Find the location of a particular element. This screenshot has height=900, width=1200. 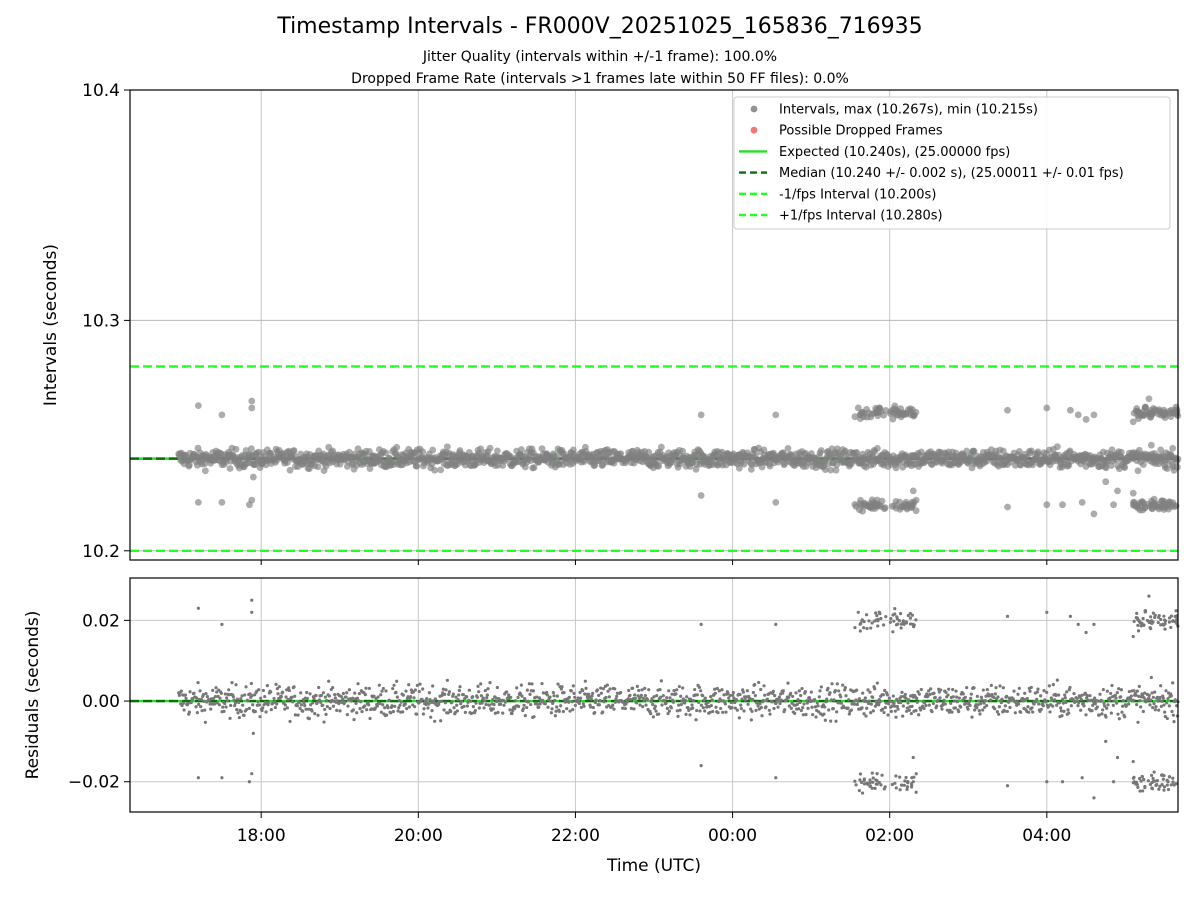

bottom-y-tick-label-1: 0.00 is located at coordinates (101, 702).